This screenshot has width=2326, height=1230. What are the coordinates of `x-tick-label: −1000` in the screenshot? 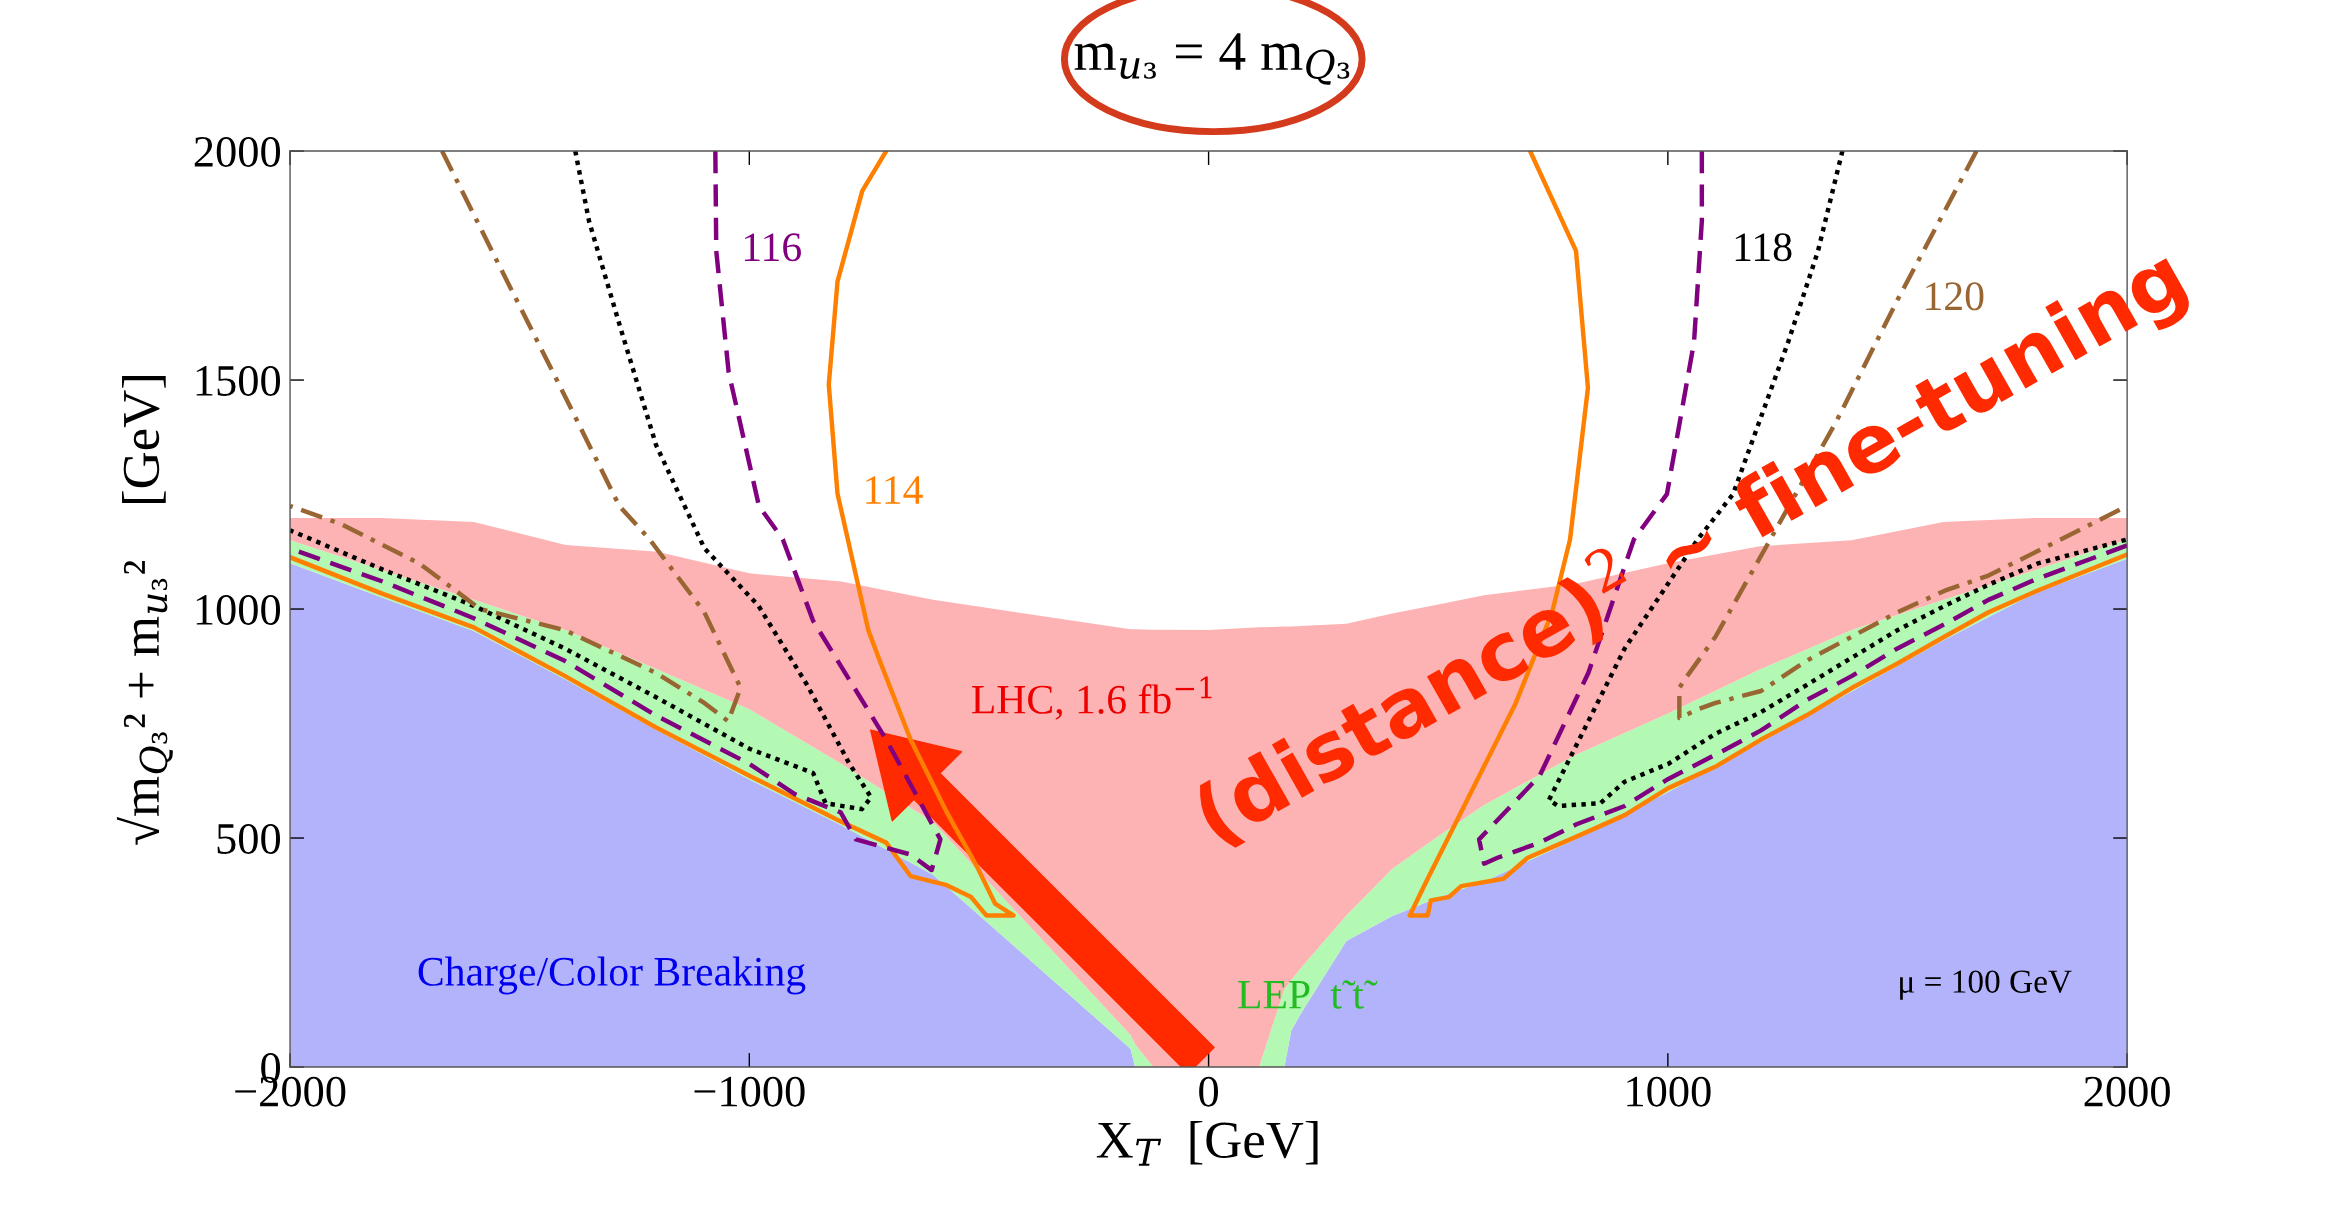 It's located at (749, 1091).